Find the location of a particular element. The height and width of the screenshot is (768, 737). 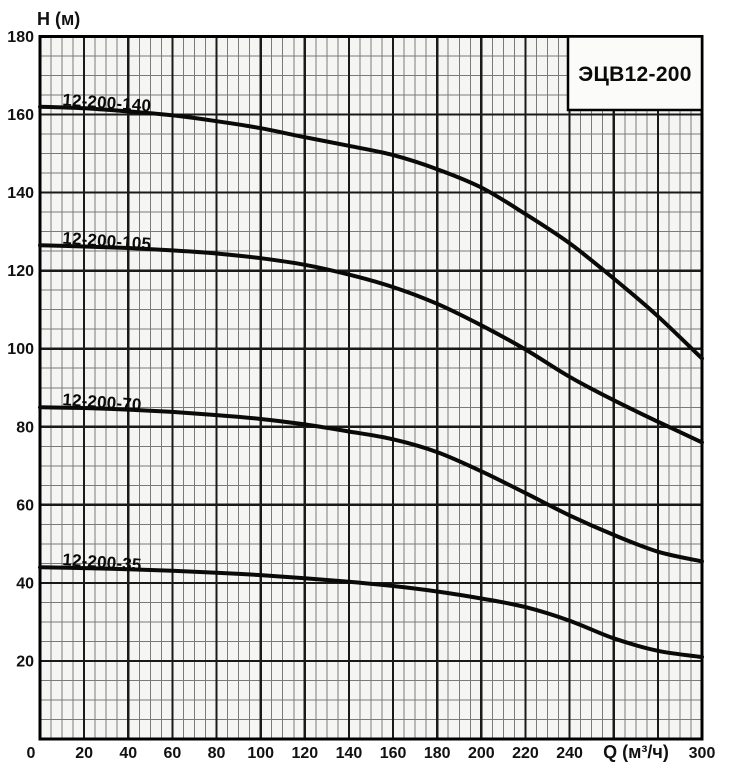

y-tick-label-160: 160 is located at coordinates (20, 115).